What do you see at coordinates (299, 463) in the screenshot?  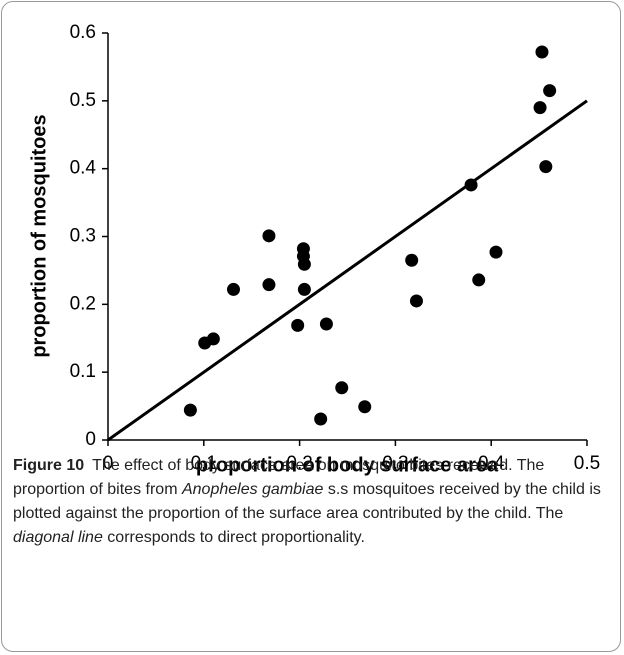 I see `x-tick-label: 0.2` at bounding box center [299, 463].